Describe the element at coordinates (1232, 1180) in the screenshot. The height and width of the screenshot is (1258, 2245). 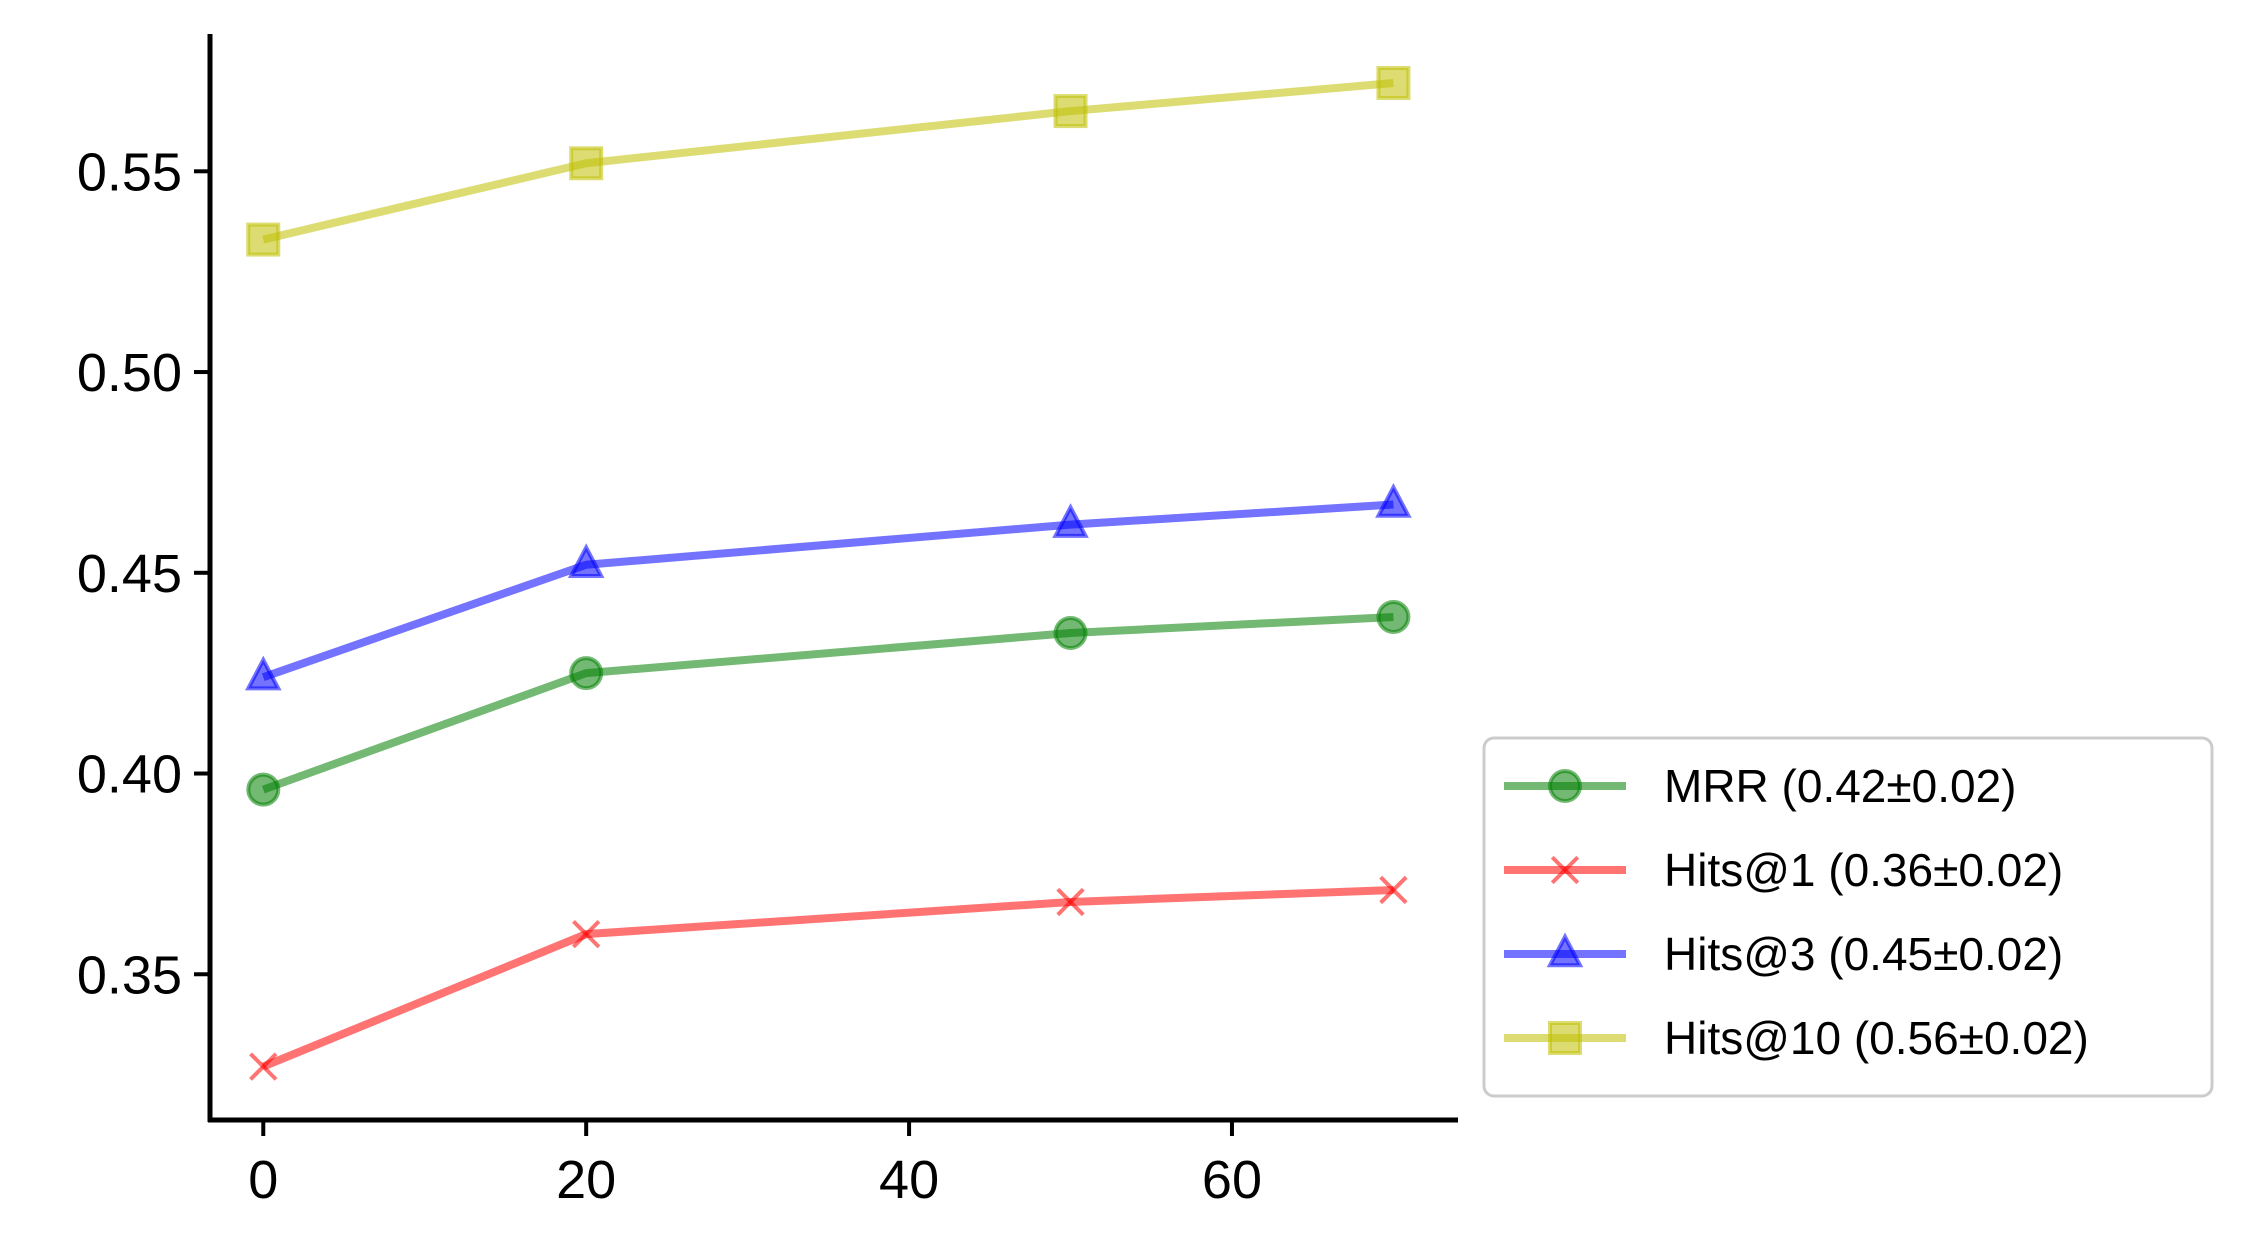
I see `x-tick-label-3: 60` at that location.